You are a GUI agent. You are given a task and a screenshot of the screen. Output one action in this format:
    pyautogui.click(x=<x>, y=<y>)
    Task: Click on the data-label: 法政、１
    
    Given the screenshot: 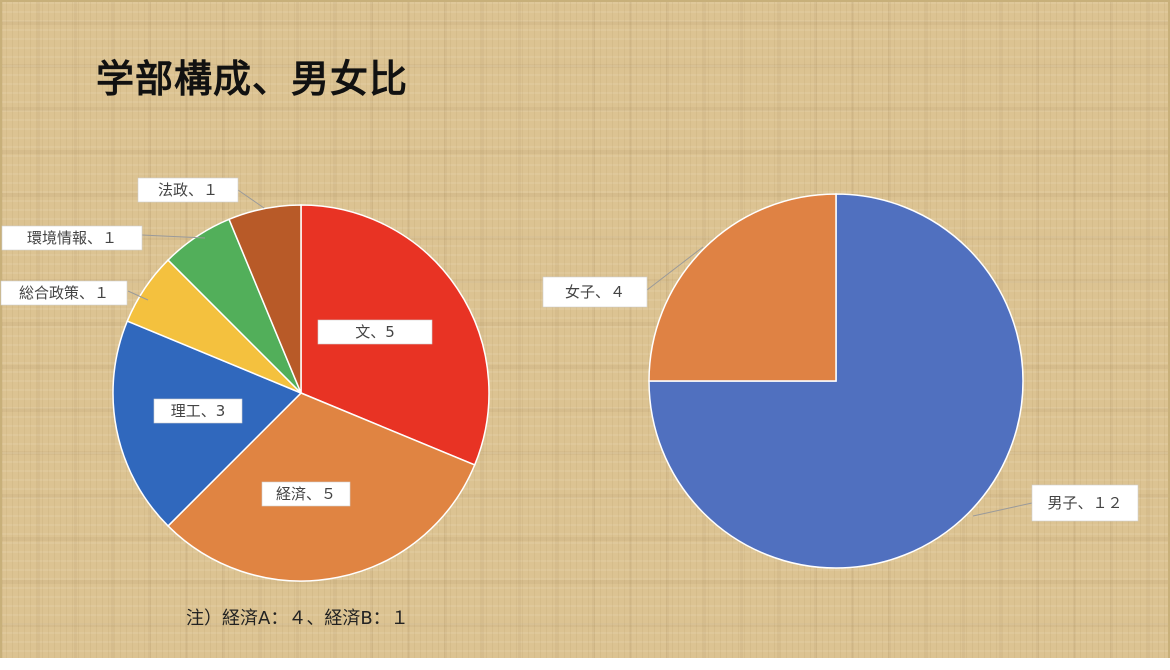 What is the action you would take?
    pyautogui.click(x=188, y=190)
    